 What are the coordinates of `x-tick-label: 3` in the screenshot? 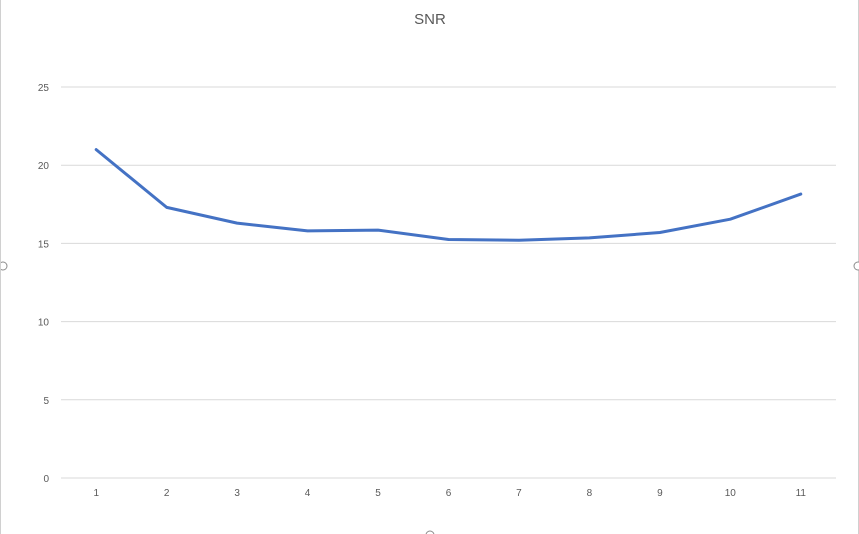 It's located at (237, 493).